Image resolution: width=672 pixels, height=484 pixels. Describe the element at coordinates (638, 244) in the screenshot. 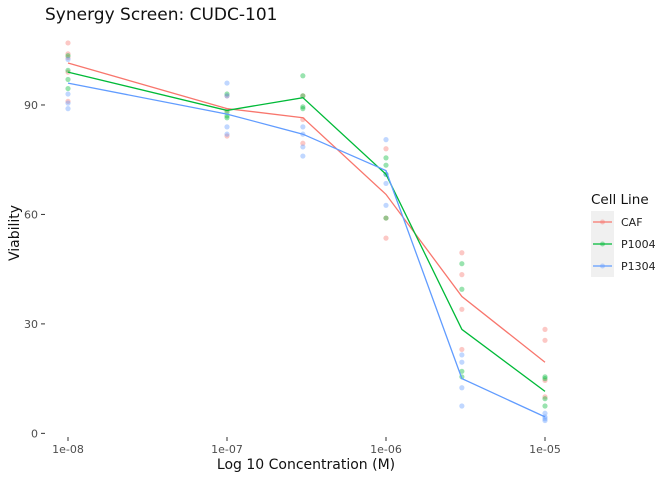

I see `legend-label-p1004: P1004` at that location.